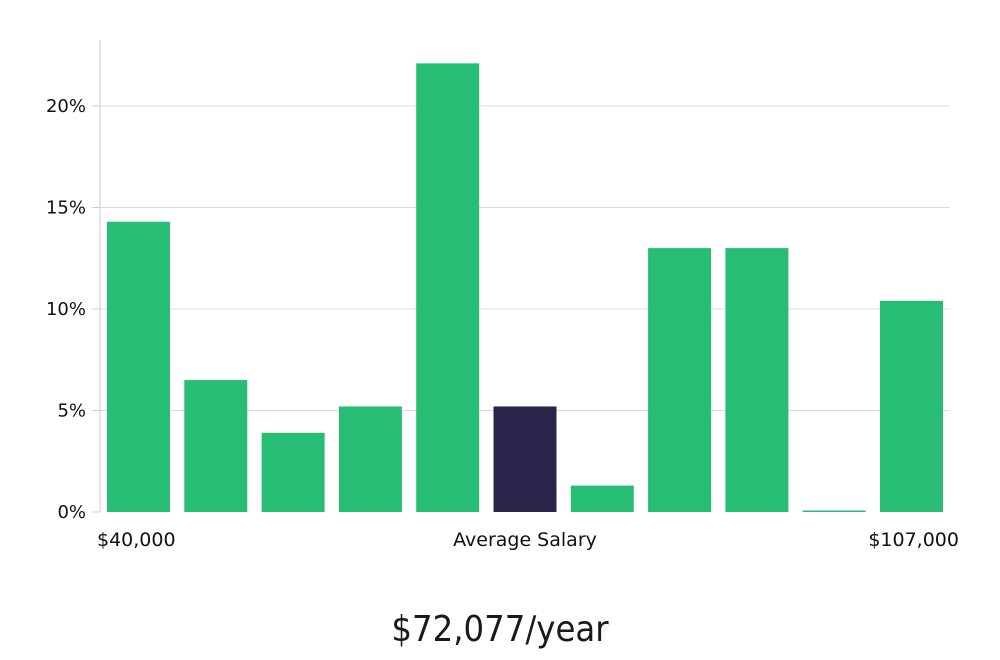 The width and height of the screenshot is (1000, 660). Describe the element at coordinates (71, 512) in the screenshot. I see `y-tick-label: 0%` at that location.